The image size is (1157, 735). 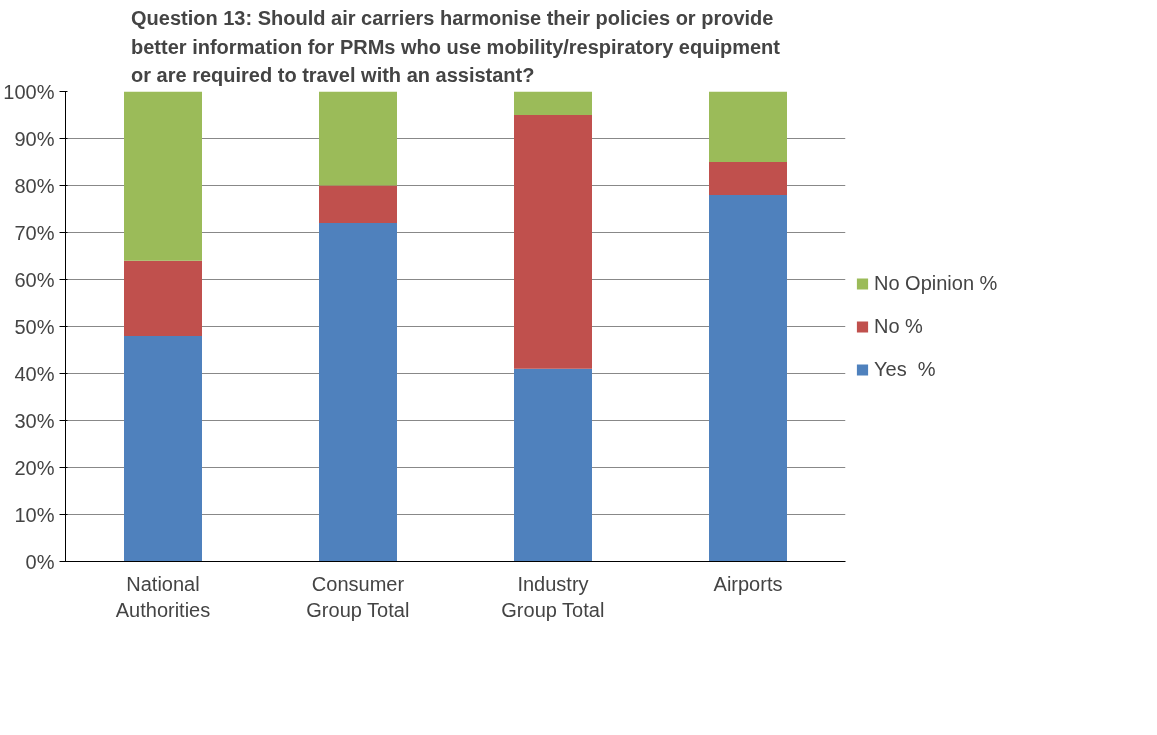 I want to click on y-tick-label: 80%, so click(x=34, y=185).